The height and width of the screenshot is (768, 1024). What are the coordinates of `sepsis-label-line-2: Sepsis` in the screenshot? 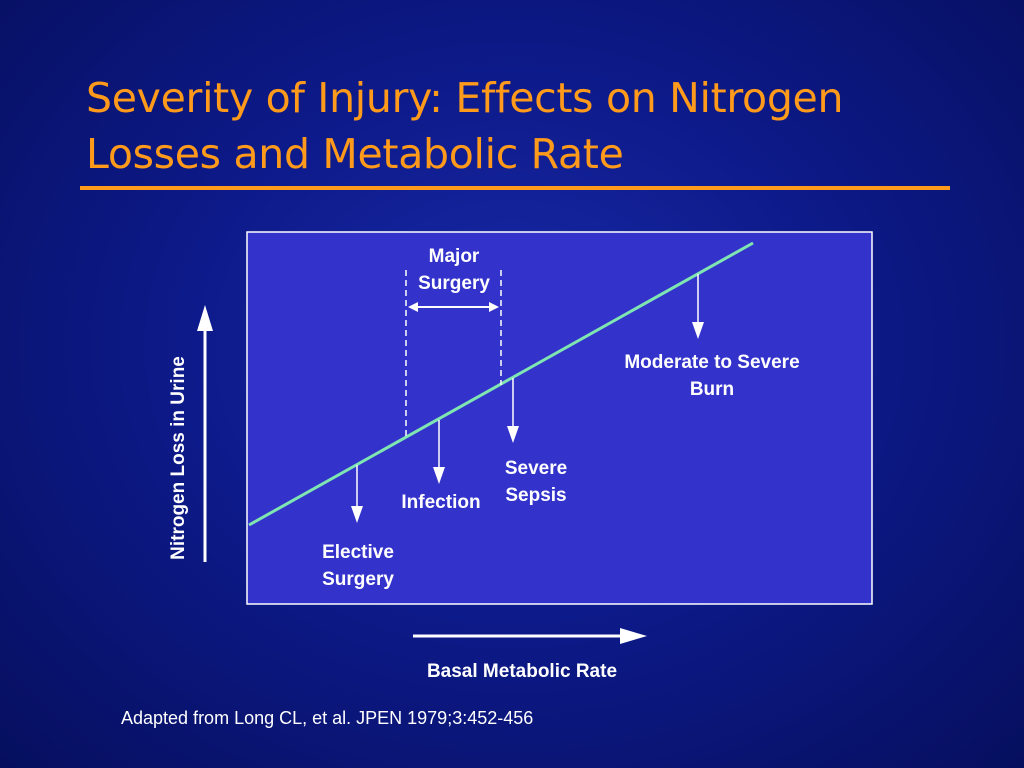 It's located at (535, 495).